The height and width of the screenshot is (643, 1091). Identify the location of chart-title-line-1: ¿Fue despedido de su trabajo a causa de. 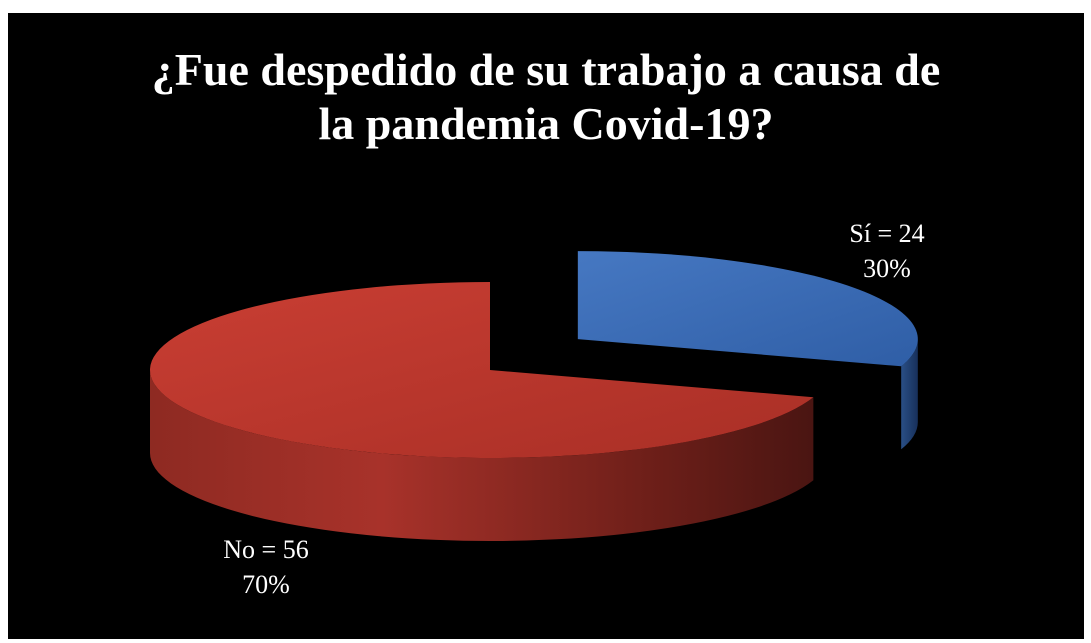
(546, 69).